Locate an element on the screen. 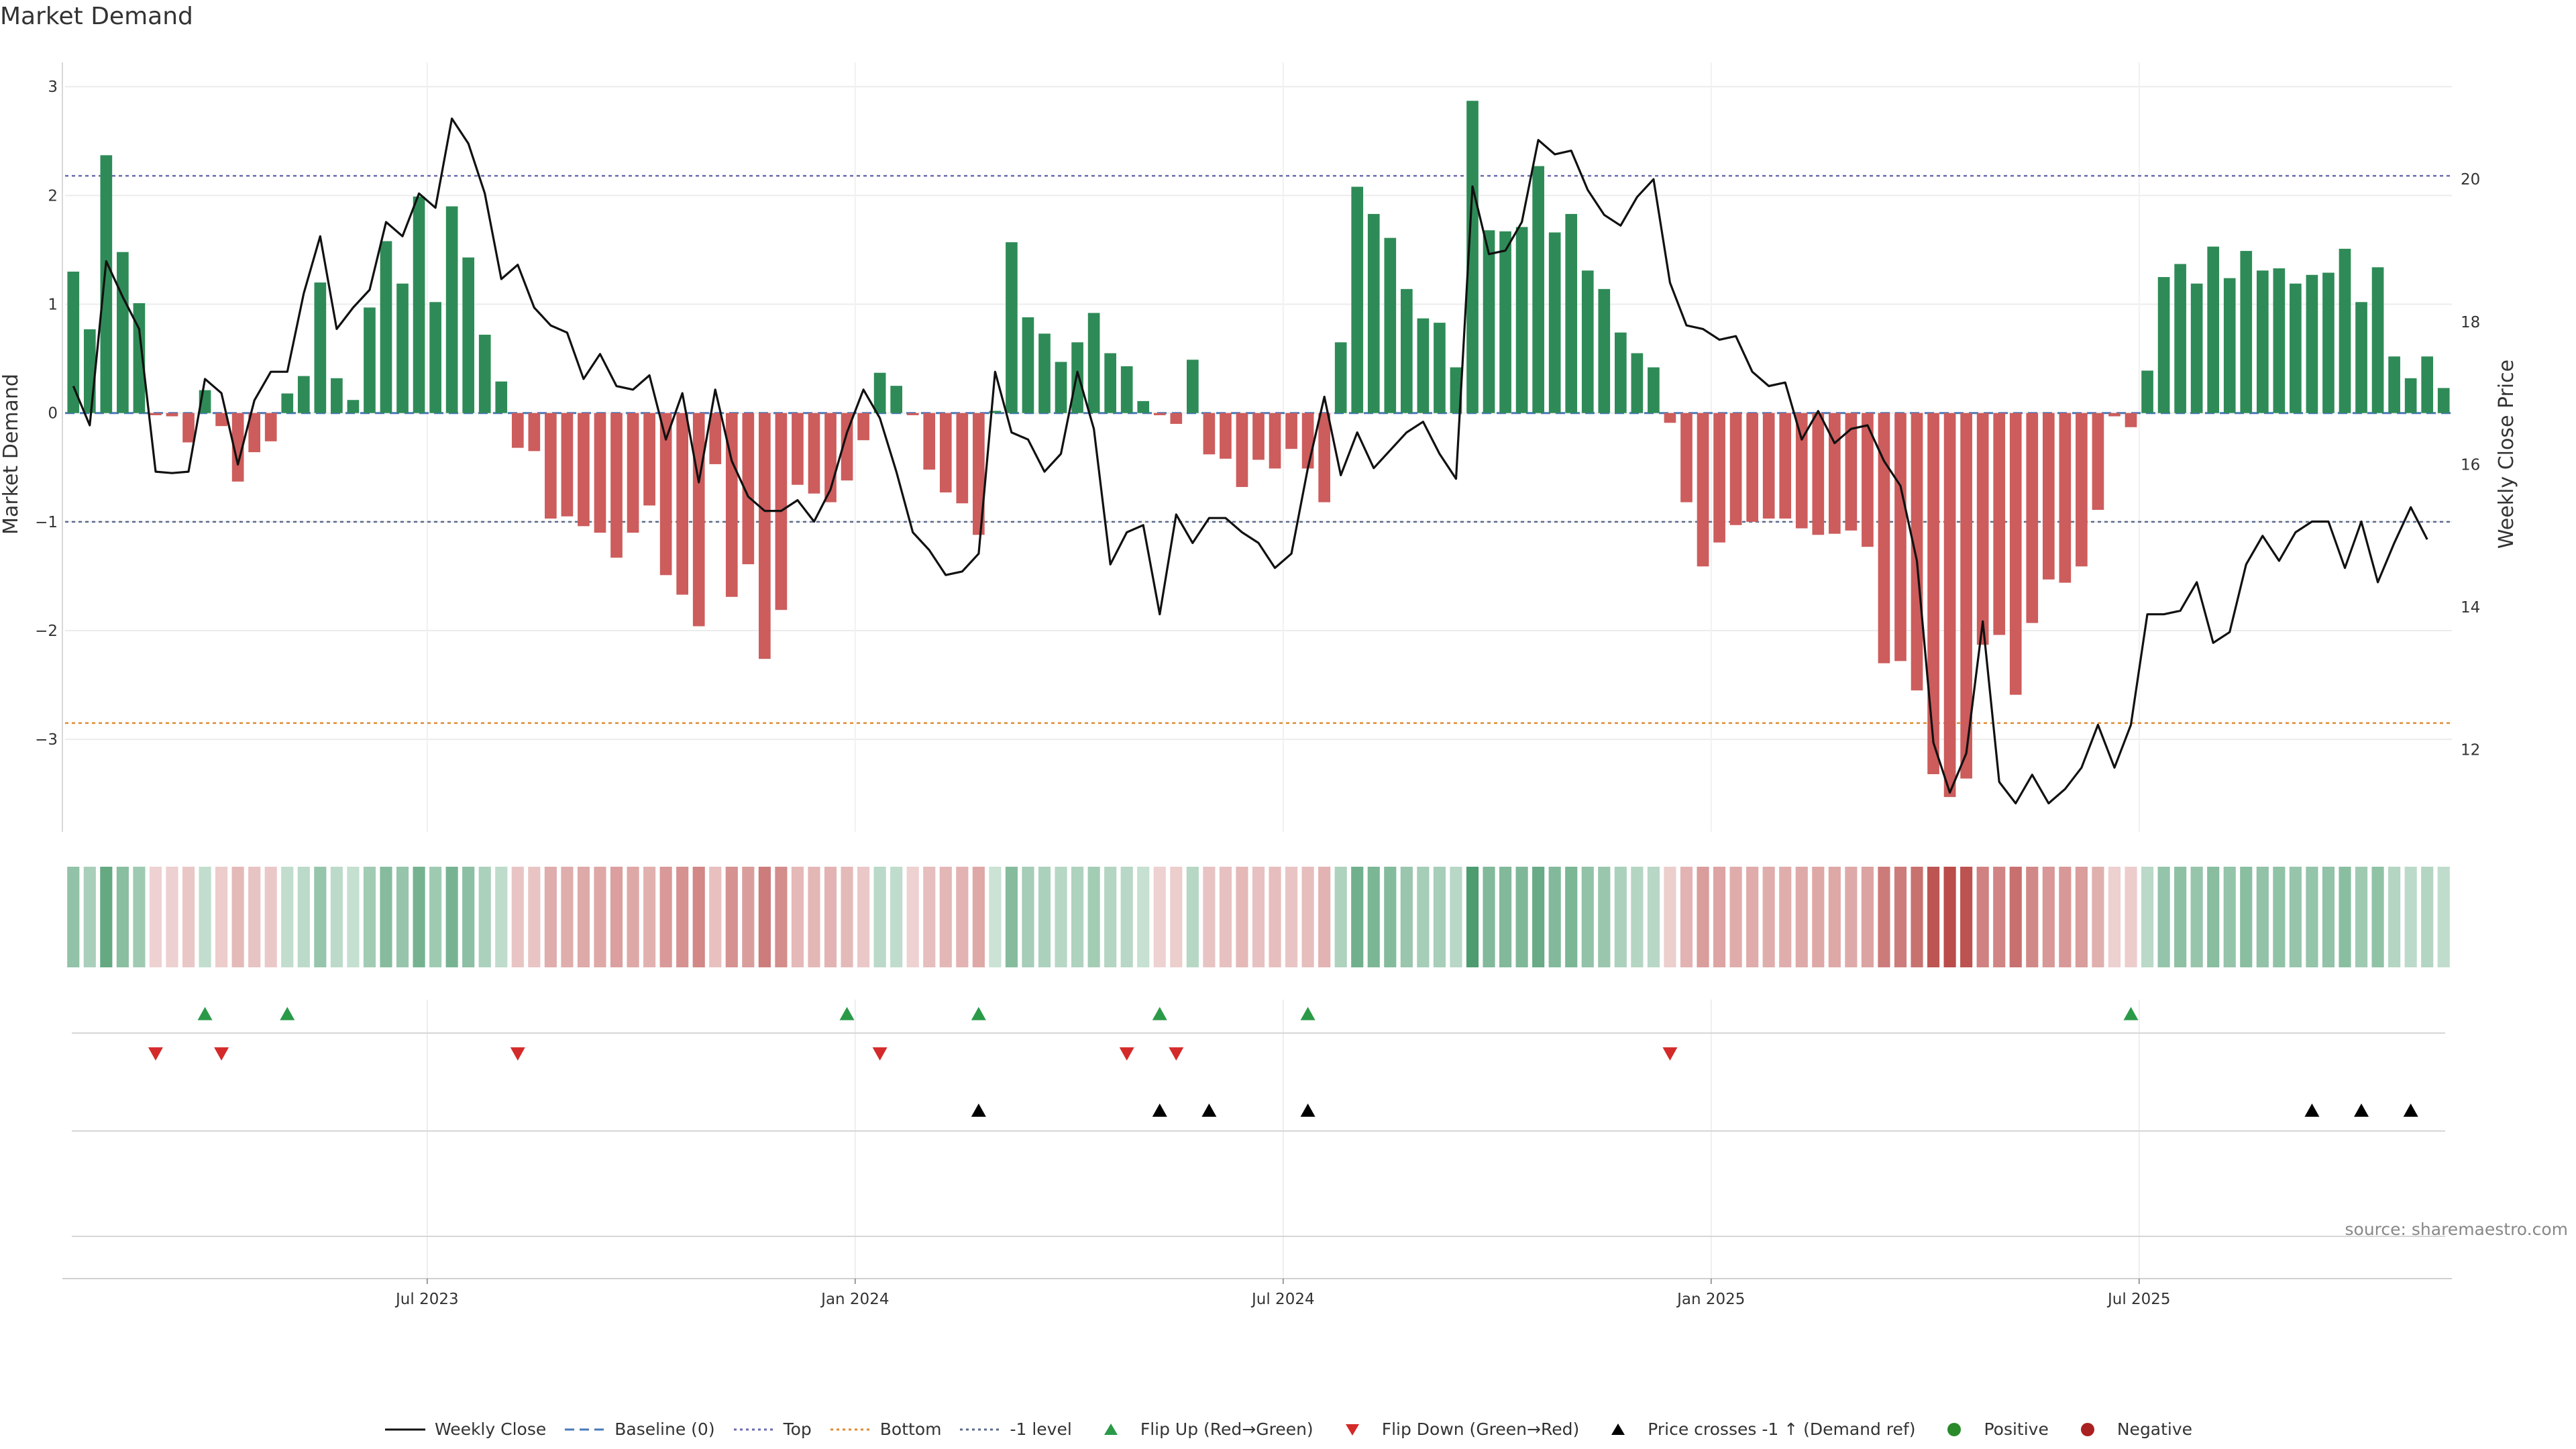  legend-item: Flip Up (Red→Green) is located at coordinates (1201, 1429).